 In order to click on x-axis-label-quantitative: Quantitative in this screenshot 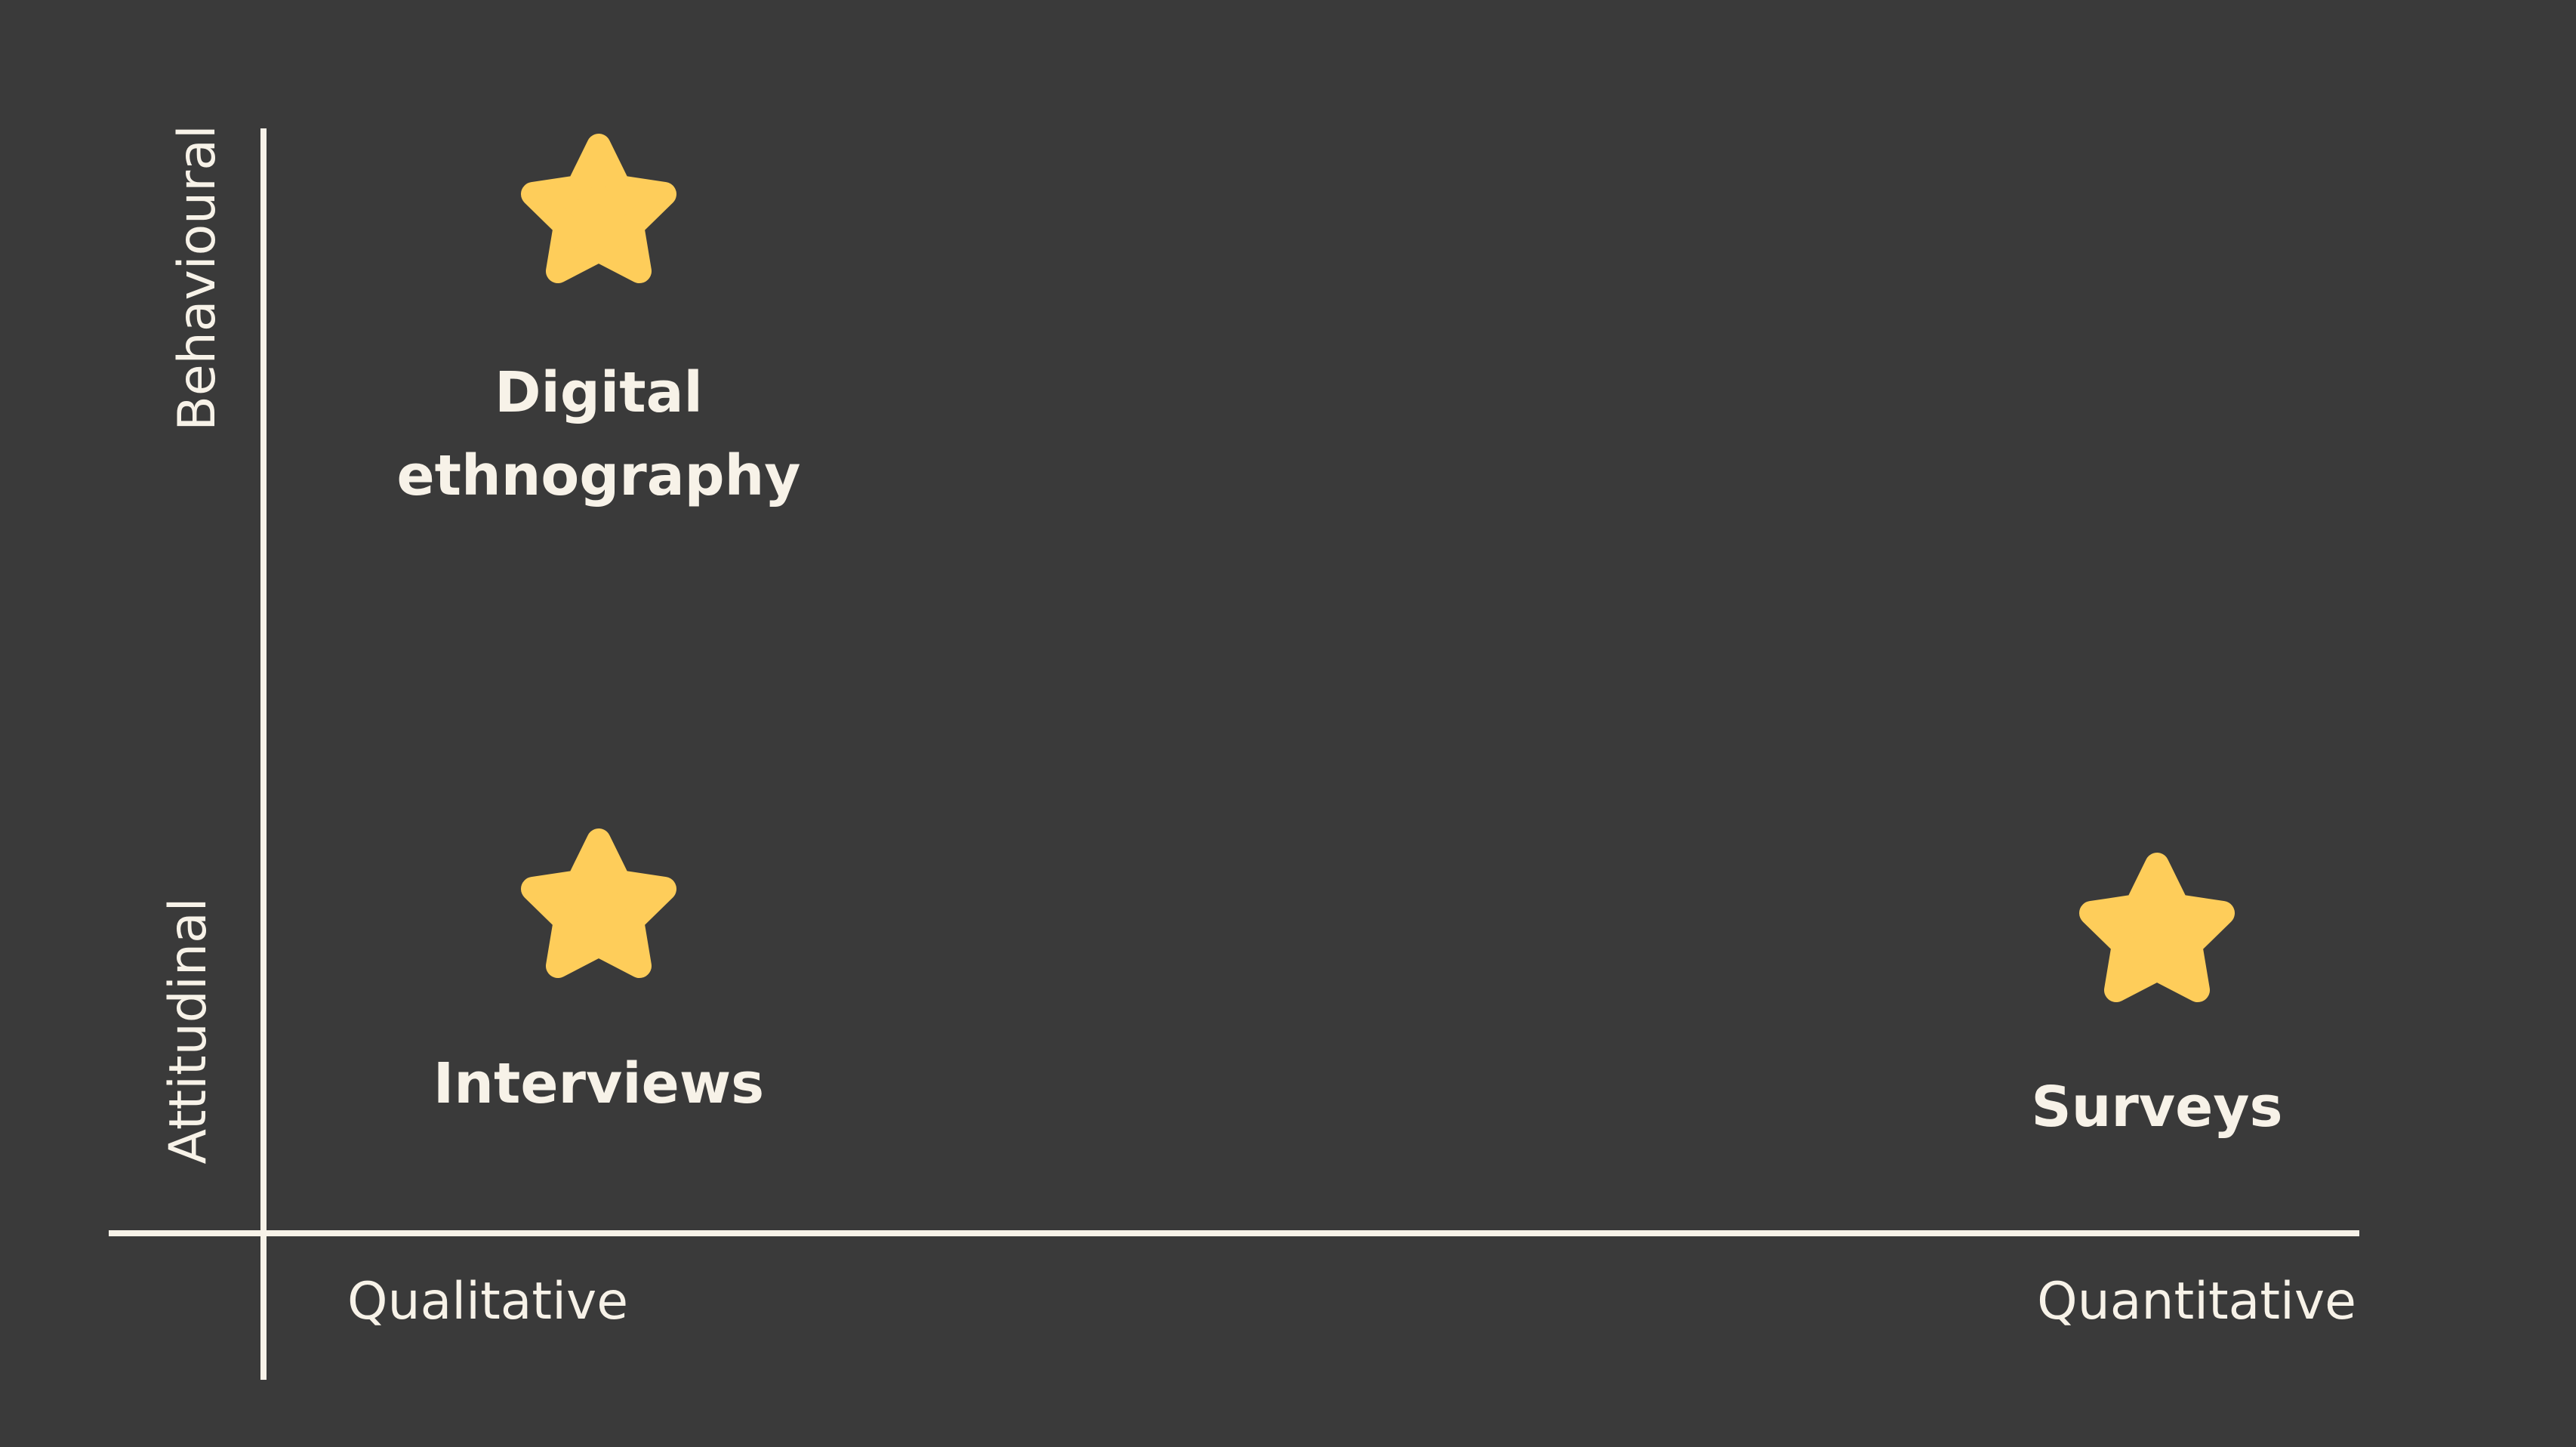, I will do `click(2196, 1301)`.